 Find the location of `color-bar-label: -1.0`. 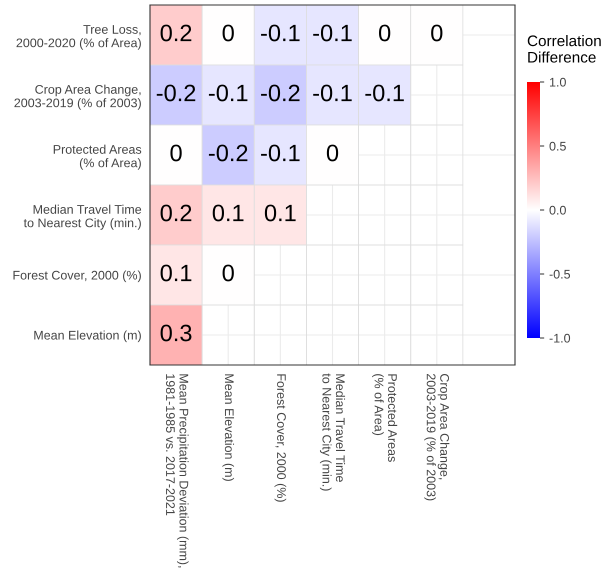

color-bar-label: -1.0 is located at coordinates (560, 338).